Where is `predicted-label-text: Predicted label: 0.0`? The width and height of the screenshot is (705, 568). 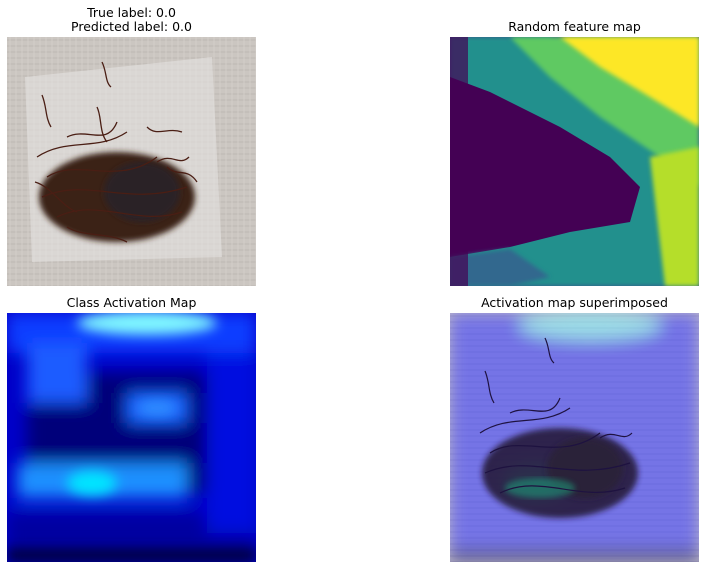
predicted-label-text: Predicted label: 0.0 is located at coordinates (131, 26).